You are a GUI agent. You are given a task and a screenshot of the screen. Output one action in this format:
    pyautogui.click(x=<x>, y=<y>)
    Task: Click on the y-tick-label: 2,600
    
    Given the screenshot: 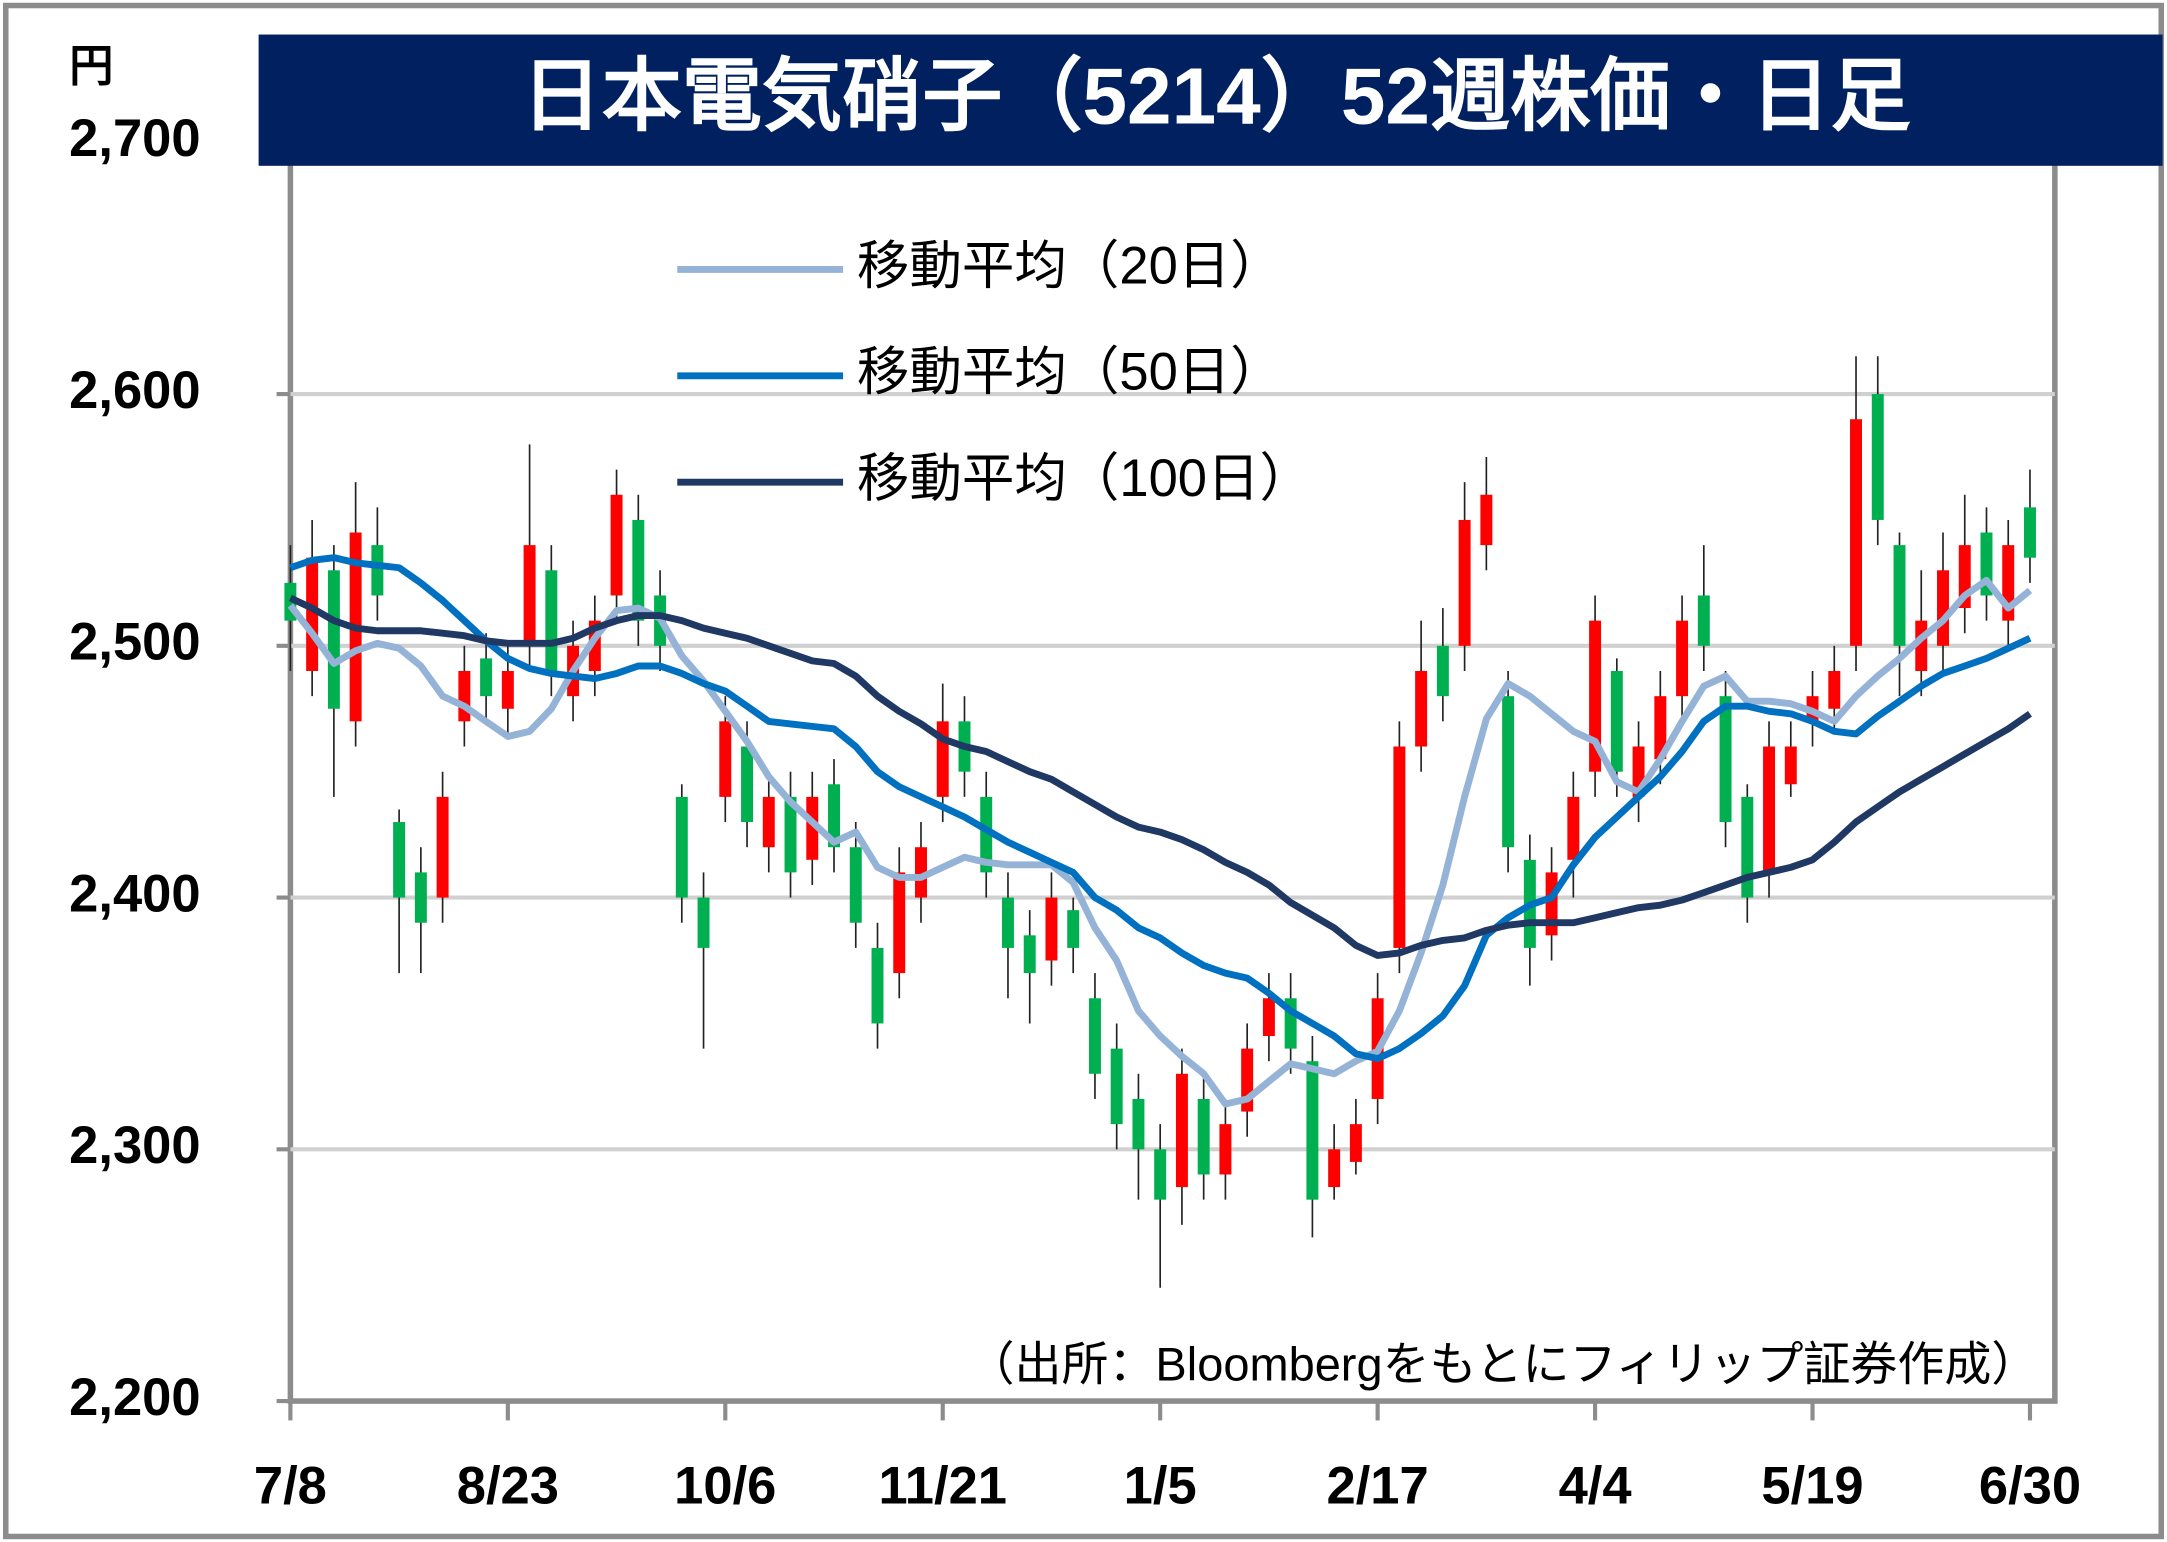 What is the action you would take?
    pyautogui.click(x=134, y=390)
    